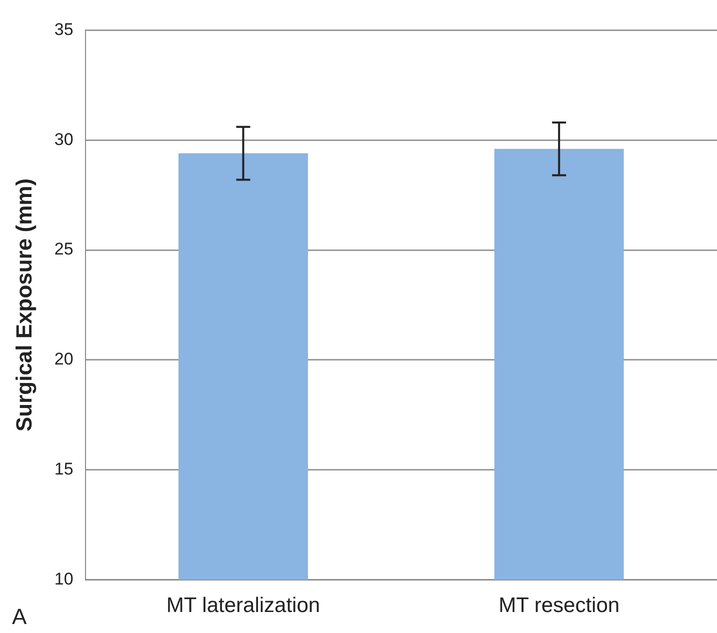 This screenshot has height=633, width=717. I want to click on x-tick-label: MT lateralization, so click(243, 606).